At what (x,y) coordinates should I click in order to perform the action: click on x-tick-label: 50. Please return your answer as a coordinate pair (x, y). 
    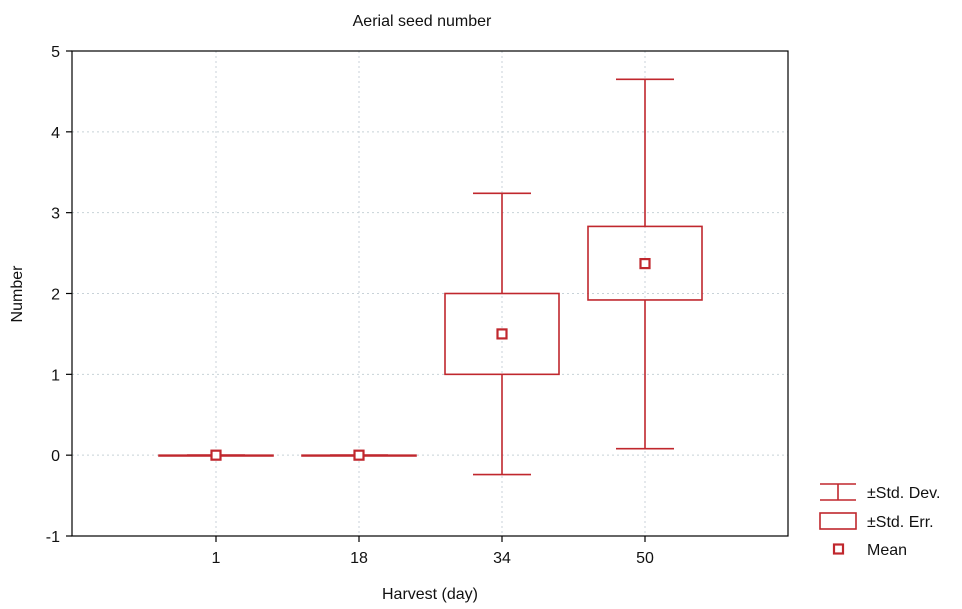
    Looking at the image, I should click on (645, 558).